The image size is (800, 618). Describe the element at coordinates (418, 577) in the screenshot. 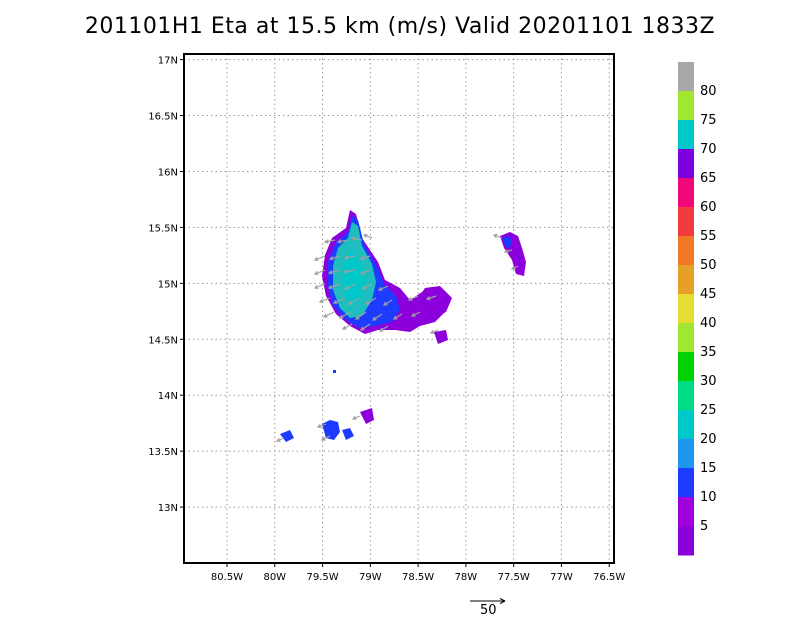

I see `lon-tick-label: 78.5W` at that location.